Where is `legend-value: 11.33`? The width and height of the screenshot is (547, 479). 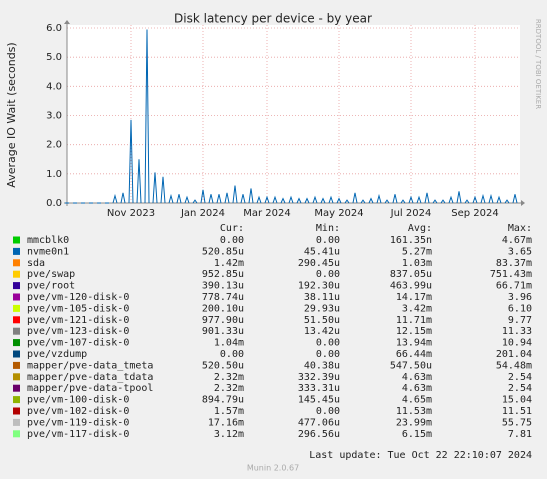 legend-value: 11.33 is located at coordinates (517, 331).